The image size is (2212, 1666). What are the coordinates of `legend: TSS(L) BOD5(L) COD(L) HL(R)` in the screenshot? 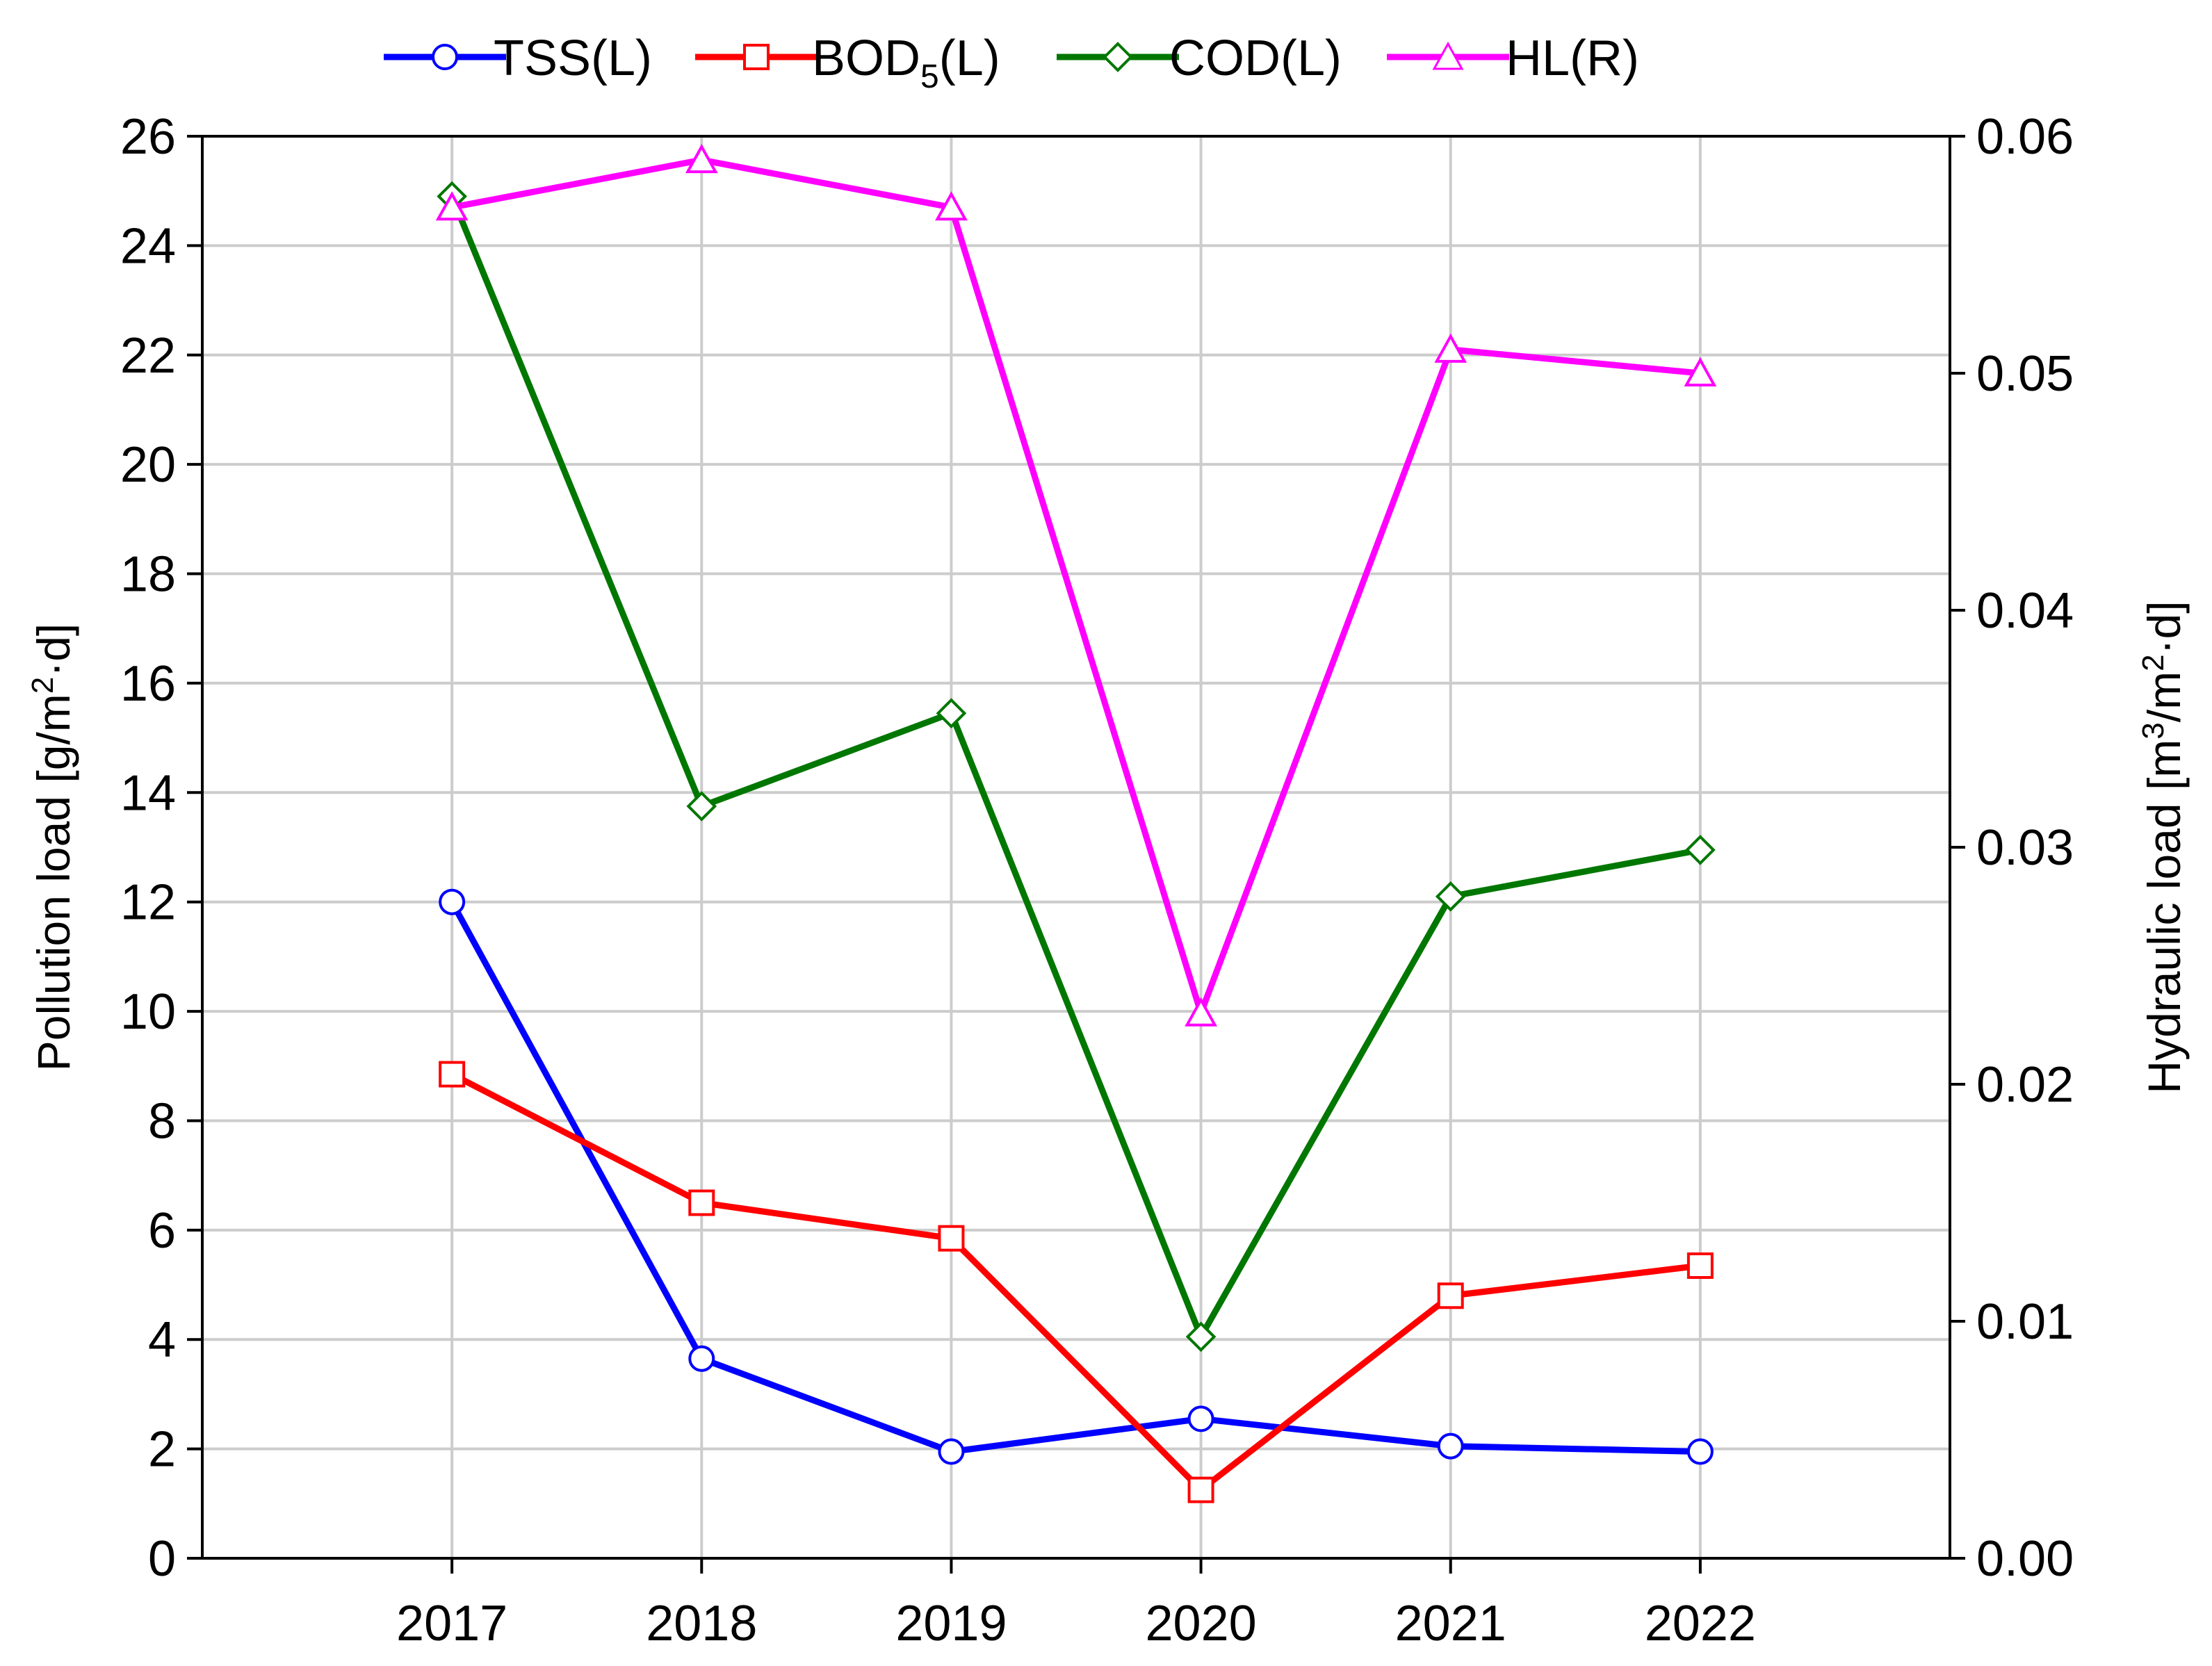 It's located at (1011, 63).